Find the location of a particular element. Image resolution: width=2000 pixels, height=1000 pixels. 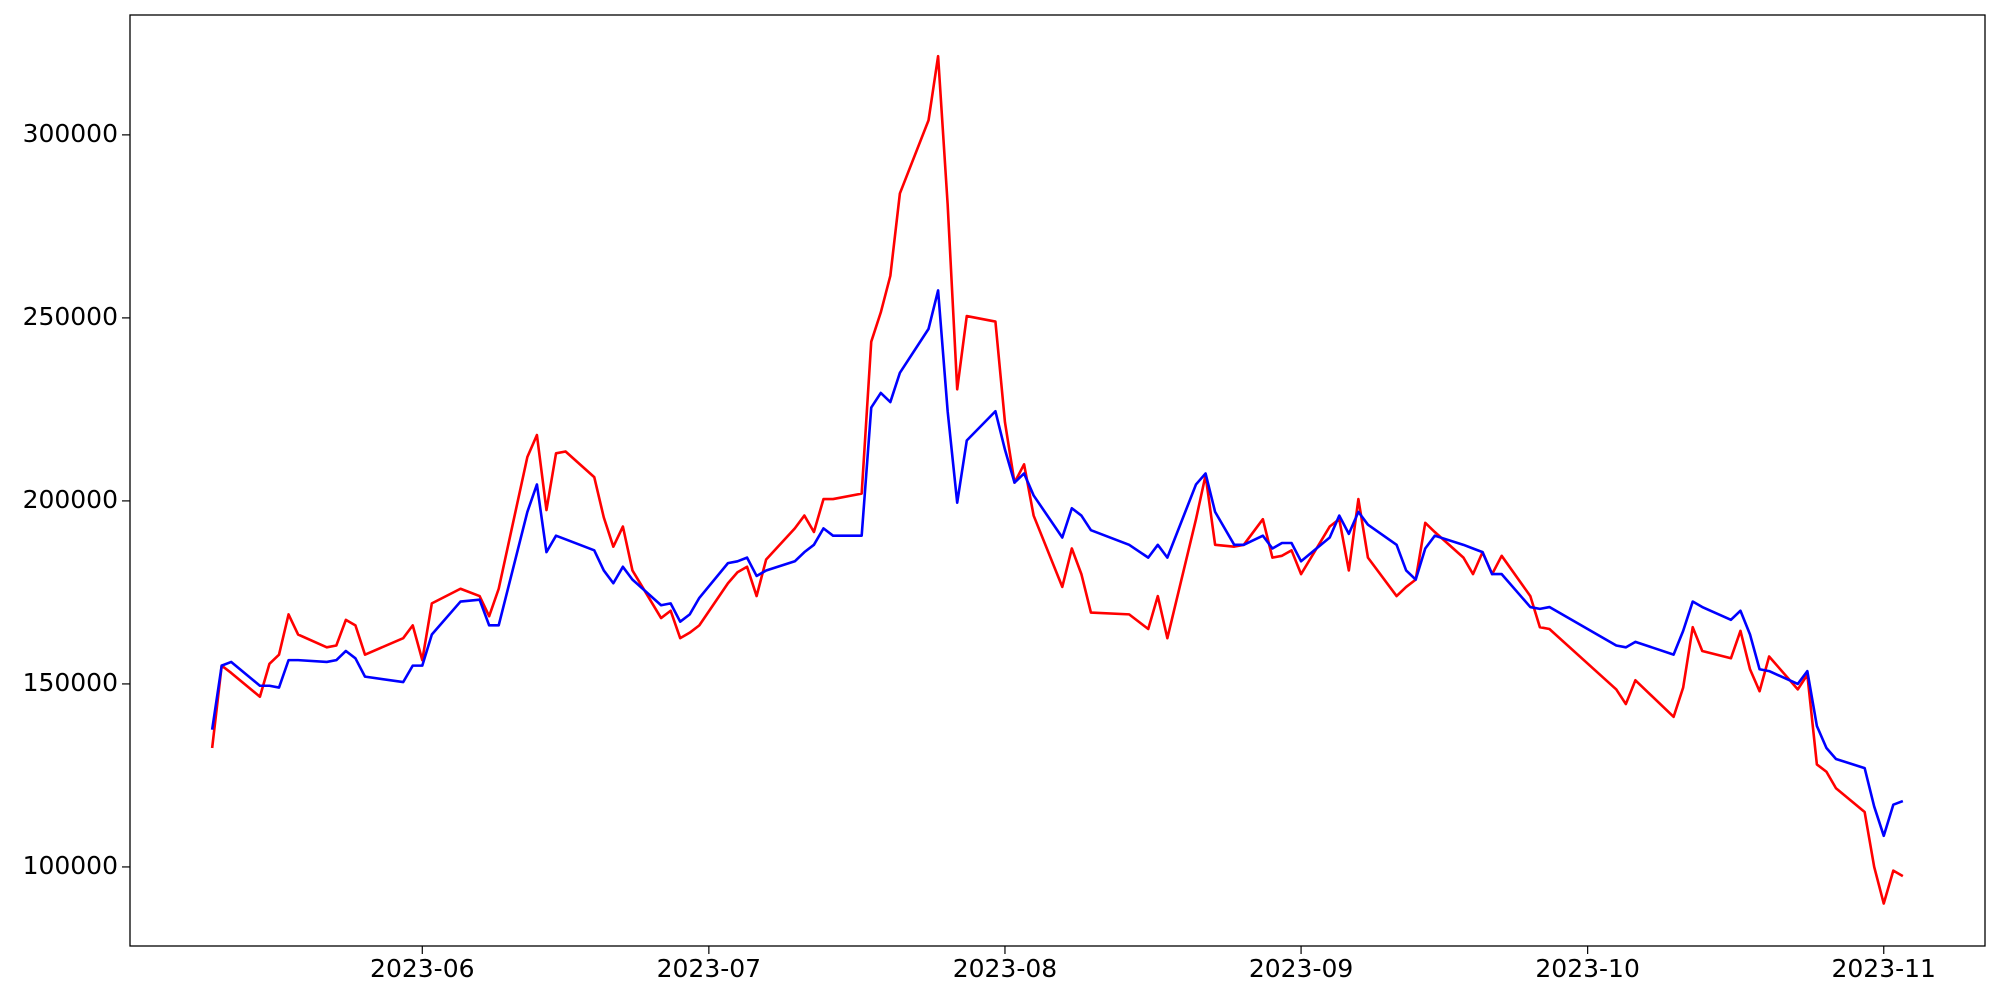

x-tick-label: 2023-06 is located at coordinates (422, 968).